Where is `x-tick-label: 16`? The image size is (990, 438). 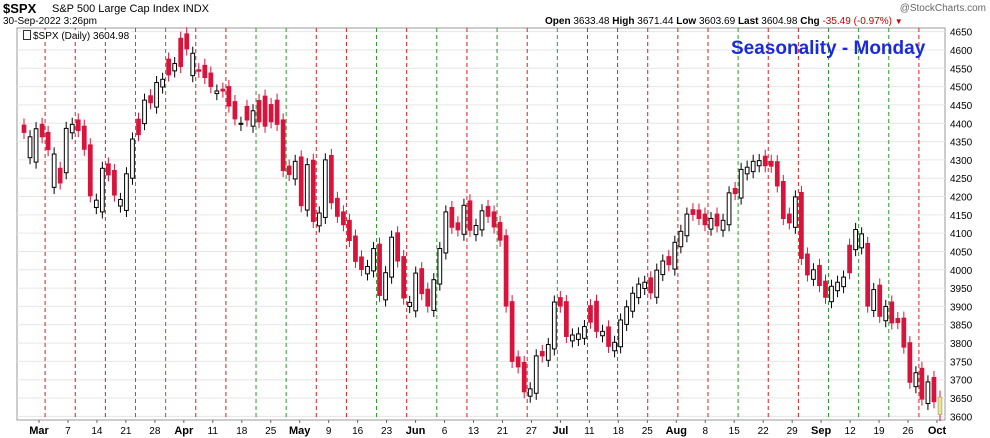 x-tick-label: 16 is located at coordinates (358, 431).